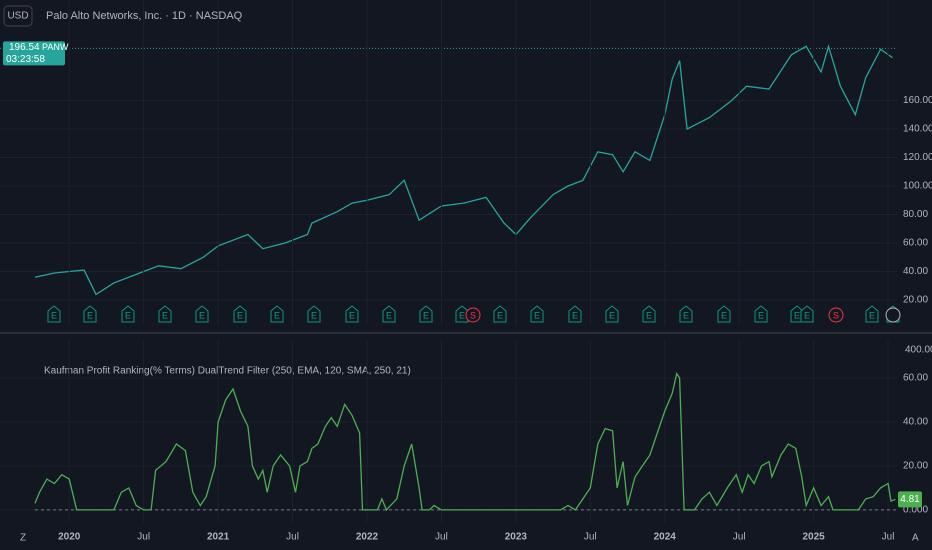 The height and width of the screenshot is (550, 932). I want to click on x-tick-label: 2025, so click(814, 537).